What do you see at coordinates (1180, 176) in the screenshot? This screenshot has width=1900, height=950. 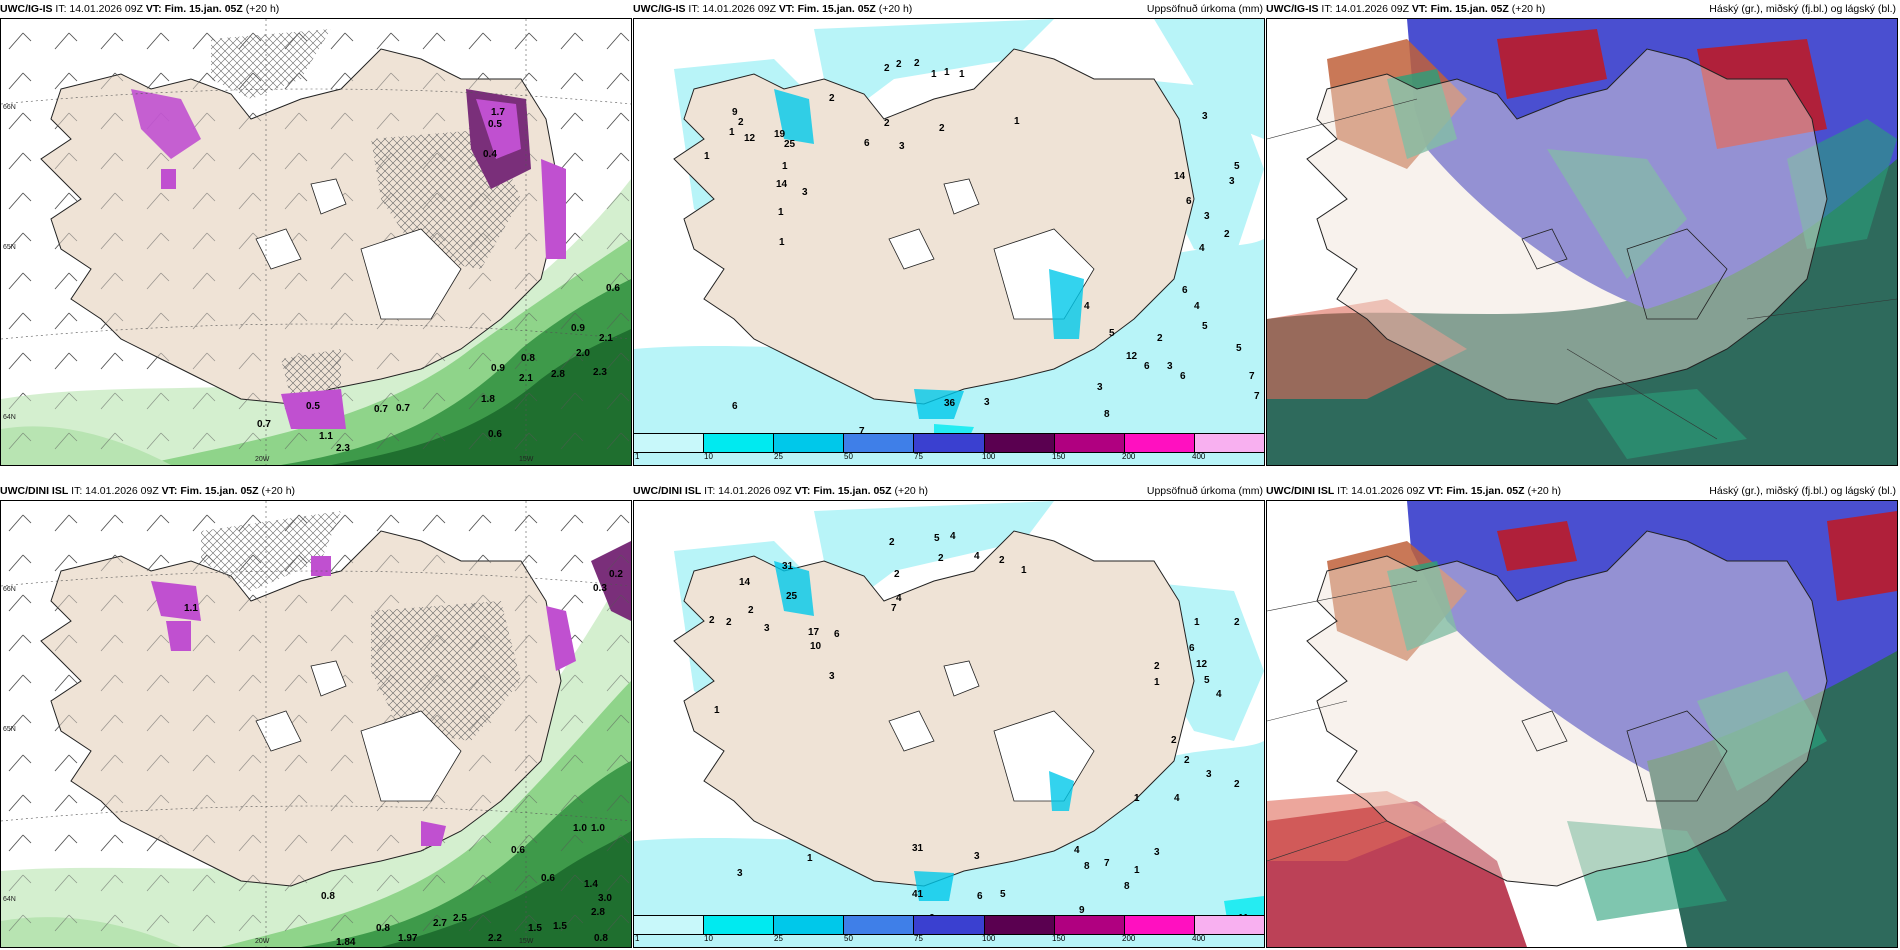 I see `value-label: 14` at bounding box center [1180, 176].